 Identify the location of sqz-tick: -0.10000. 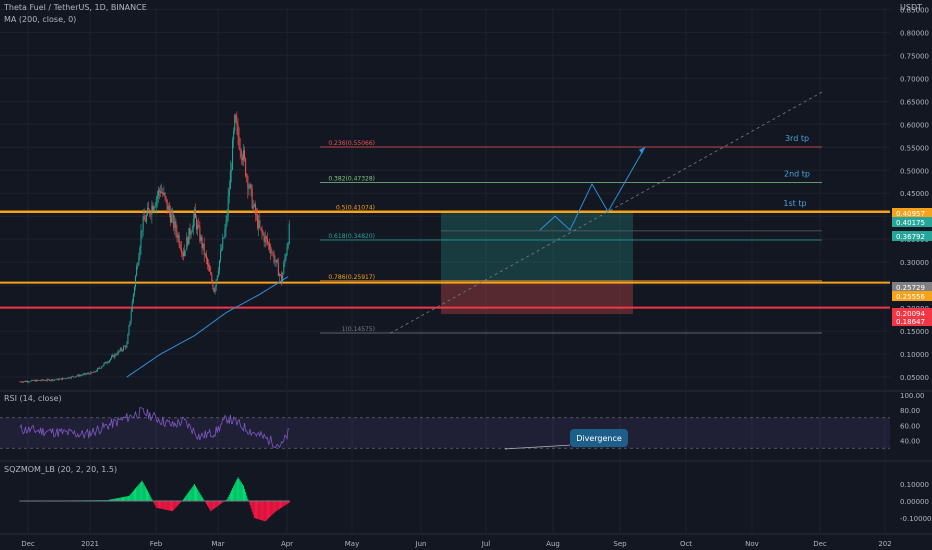
(915, 519).